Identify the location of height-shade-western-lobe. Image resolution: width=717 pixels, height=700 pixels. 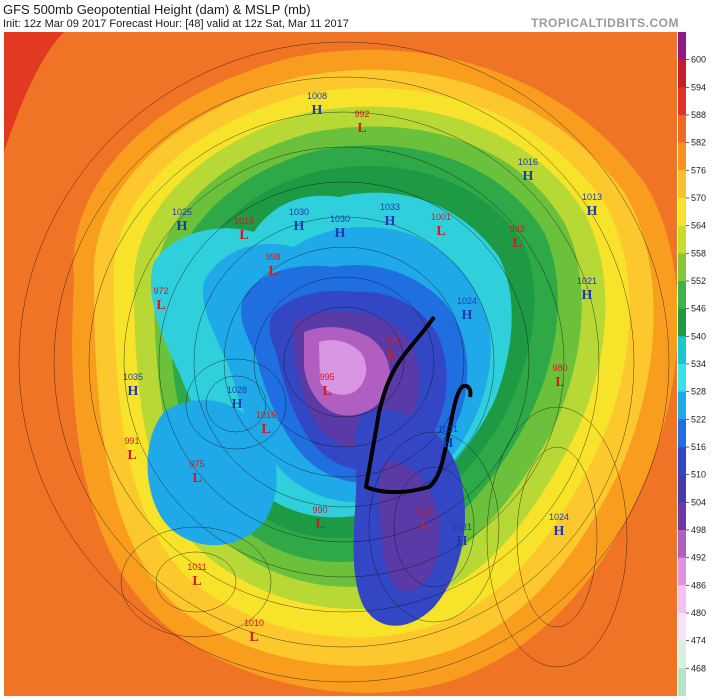
(212, 473).